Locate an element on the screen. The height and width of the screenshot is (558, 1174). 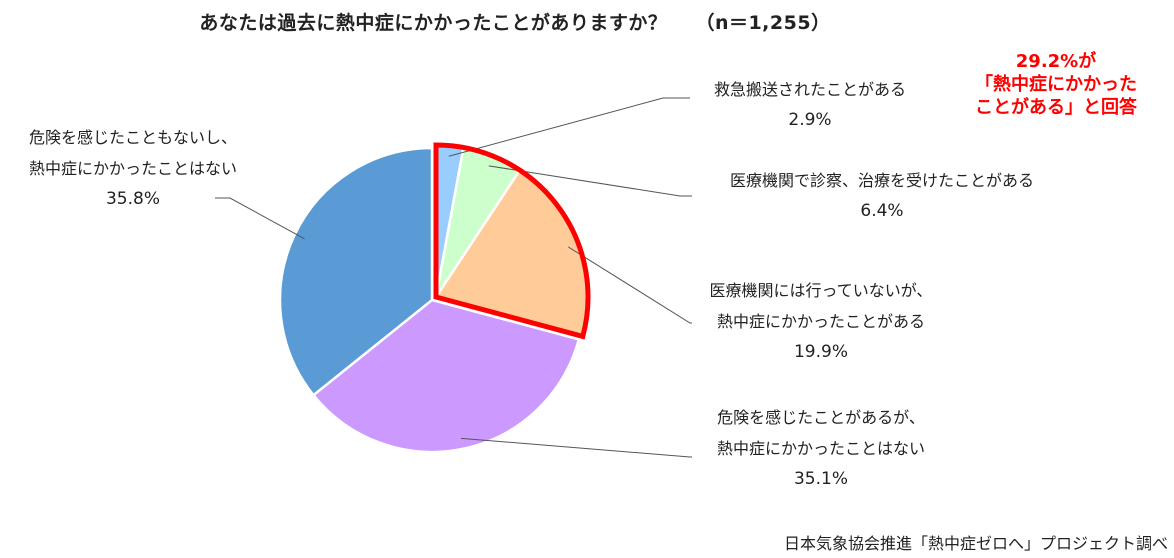
callout-line-1: 29.2%が is located at coordinates (1056, 61).